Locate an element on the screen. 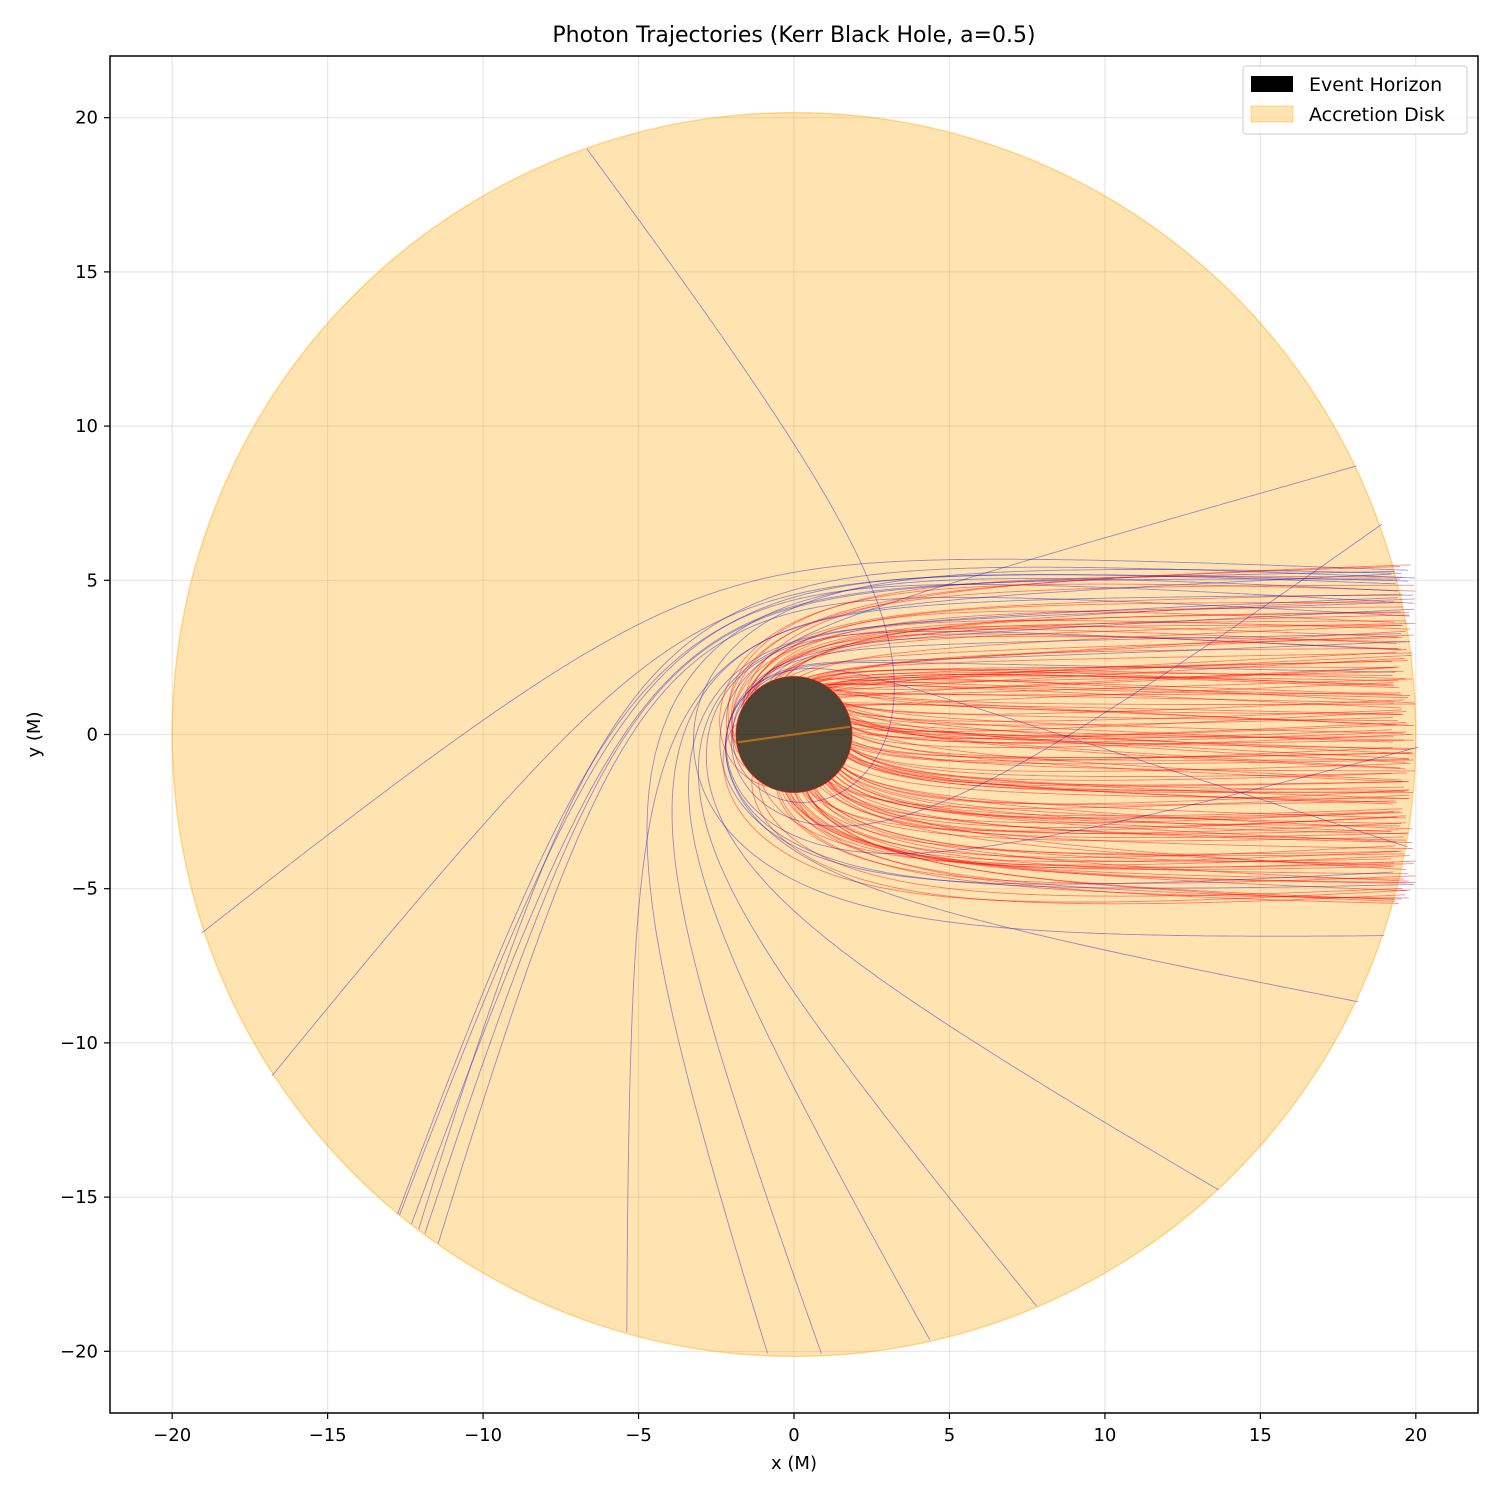 Image resolution: width=1500 pixels, height=1500 pixels. x-tick-label: 0 is located at coordinates (793, 1435).